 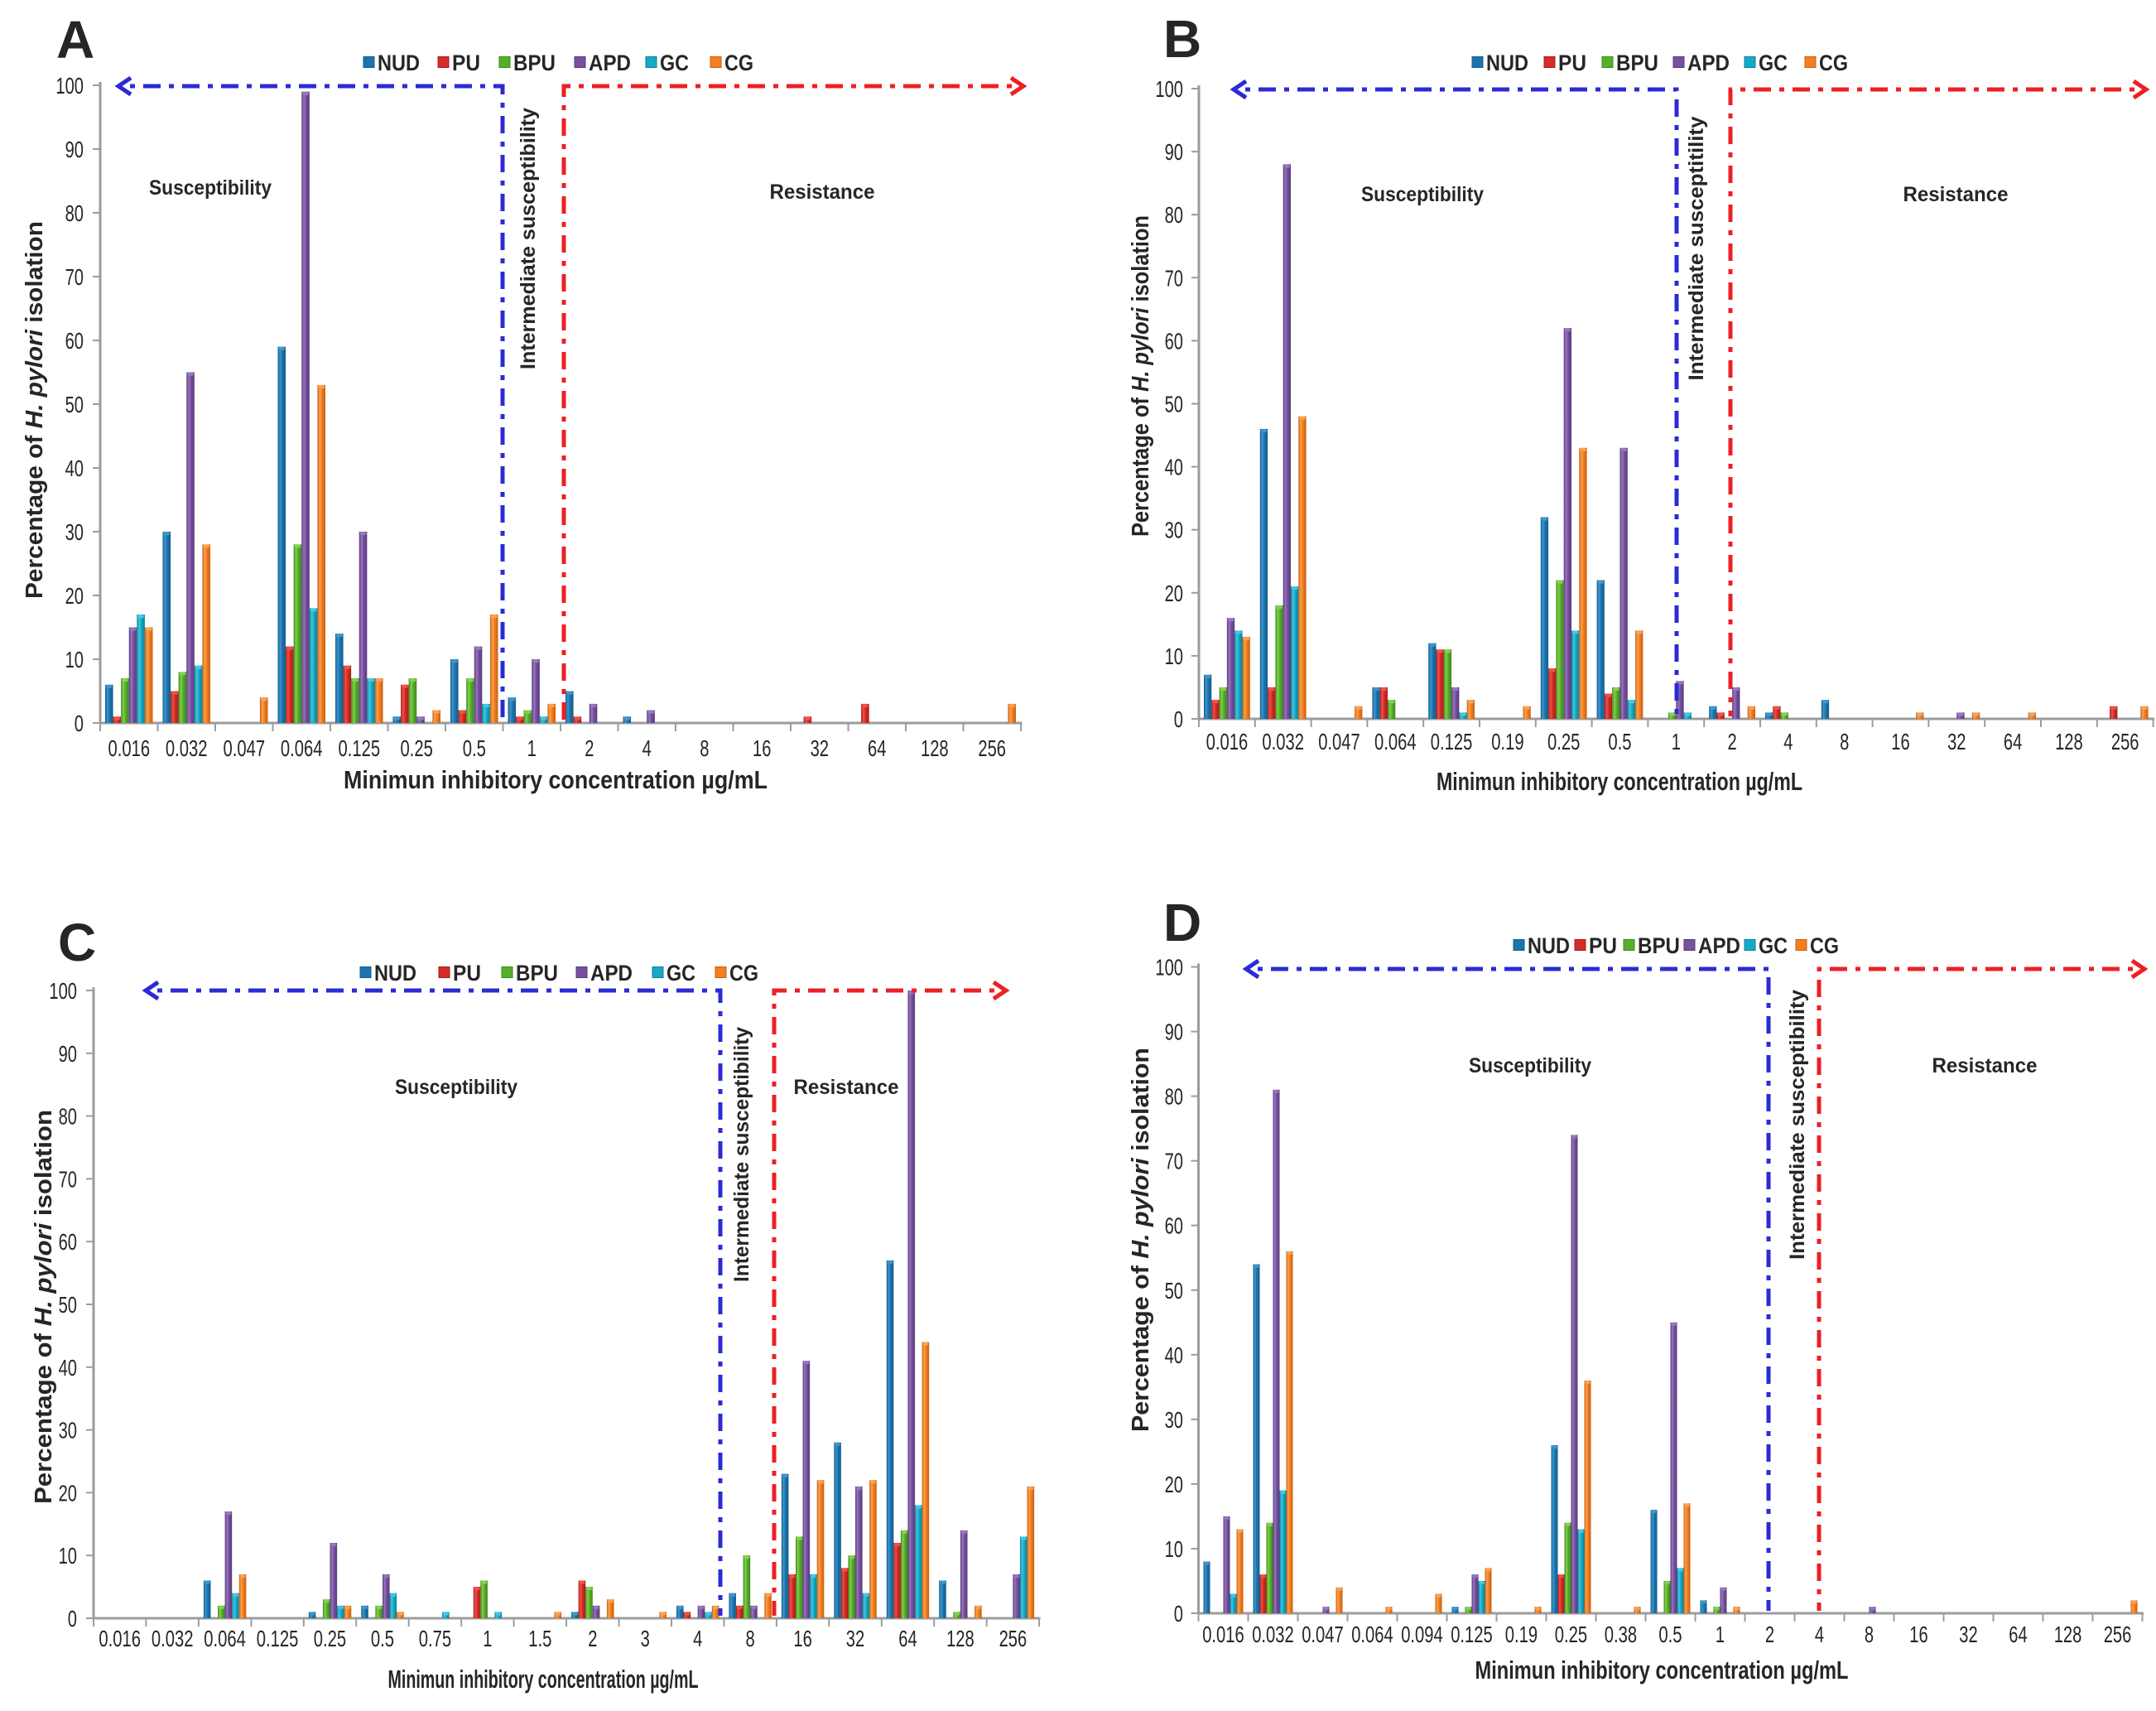 I want to click on svg-text: 8, so click(x=1845, y=741).